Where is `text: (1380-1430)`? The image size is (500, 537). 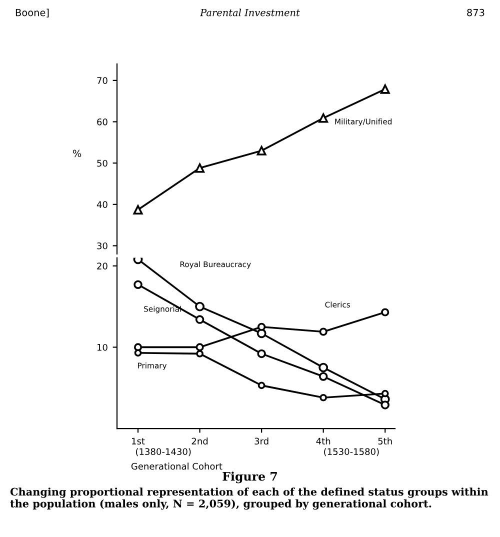 text: (1380-1430) is located at coordinates (163, 452).